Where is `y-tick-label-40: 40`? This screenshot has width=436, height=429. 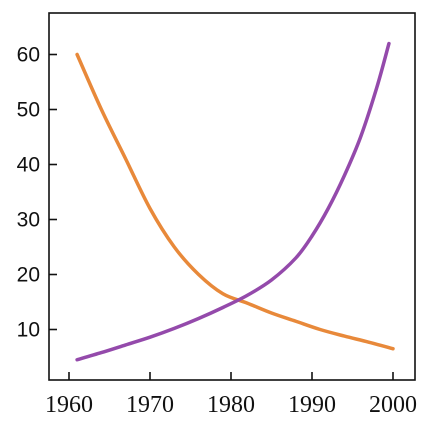 y-tick-label-40: 40 is located at coordinates (28, 165).